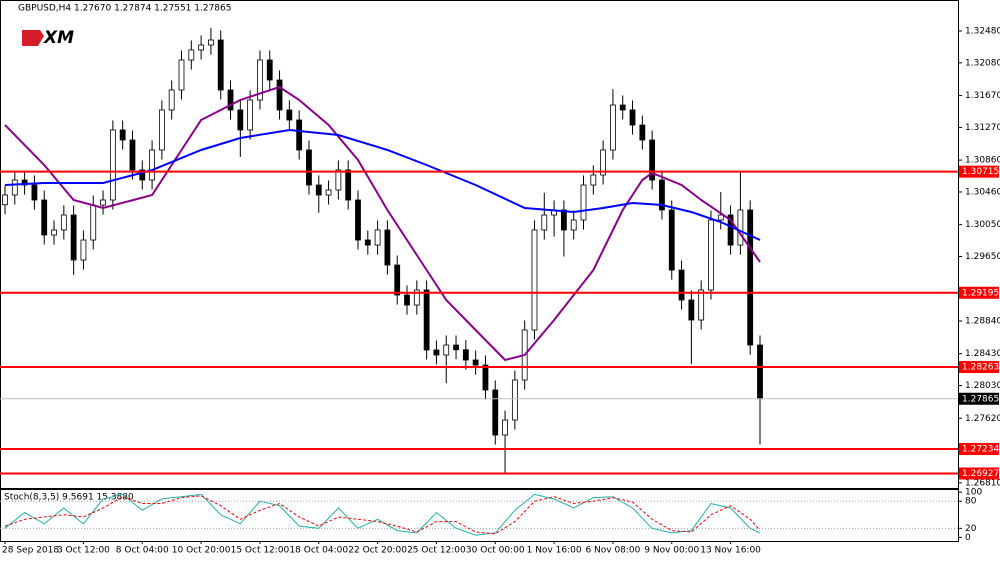 The width and height of the screenshot is (1000, 561). I want to click on x-tick-label: 3 Oct 12:00, so click(83, 551).